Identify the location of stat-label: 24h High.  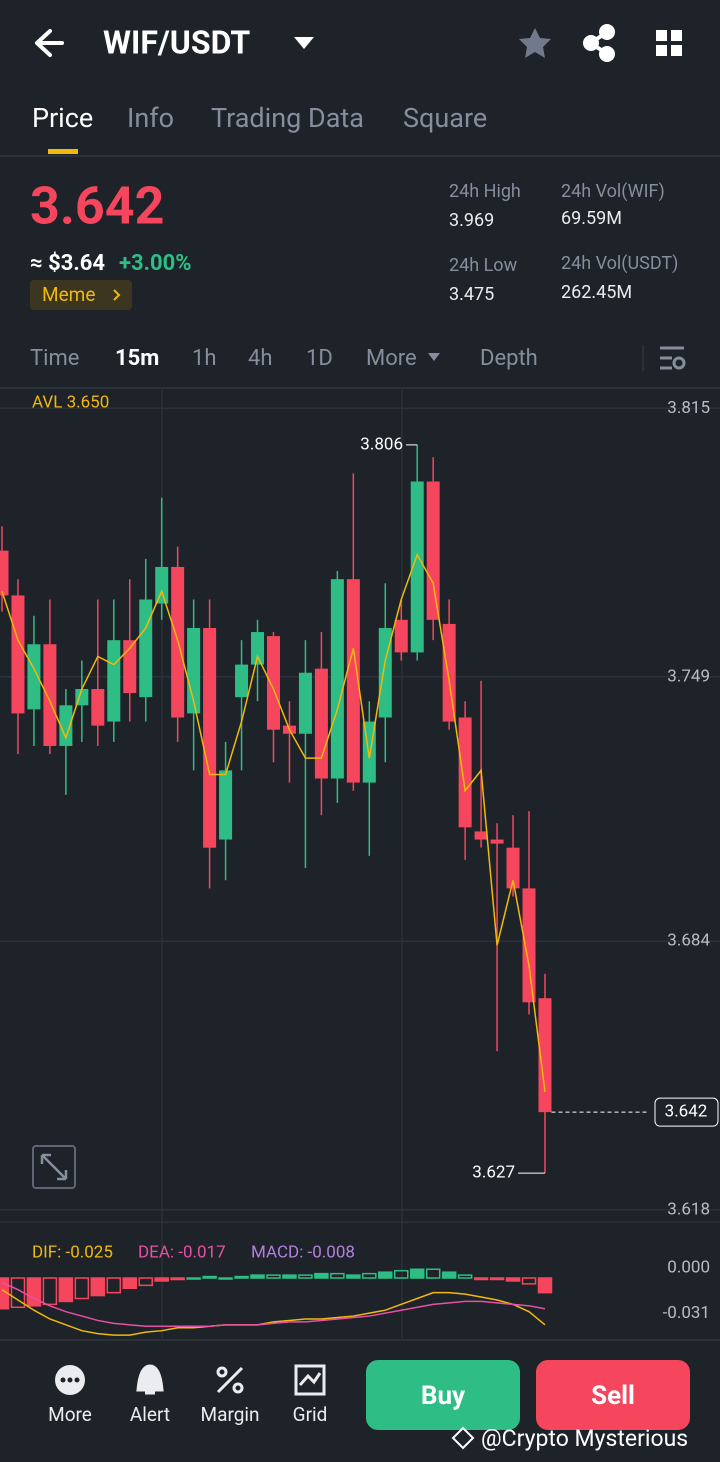
(485, 191).